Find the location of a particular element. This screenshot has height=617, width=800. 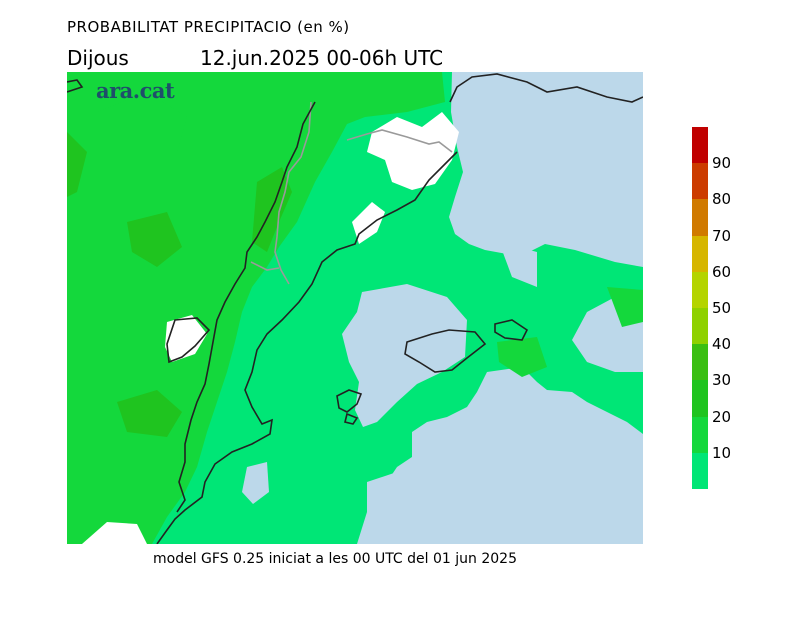

legend-label: 90 is located at coordinates (722, 163).